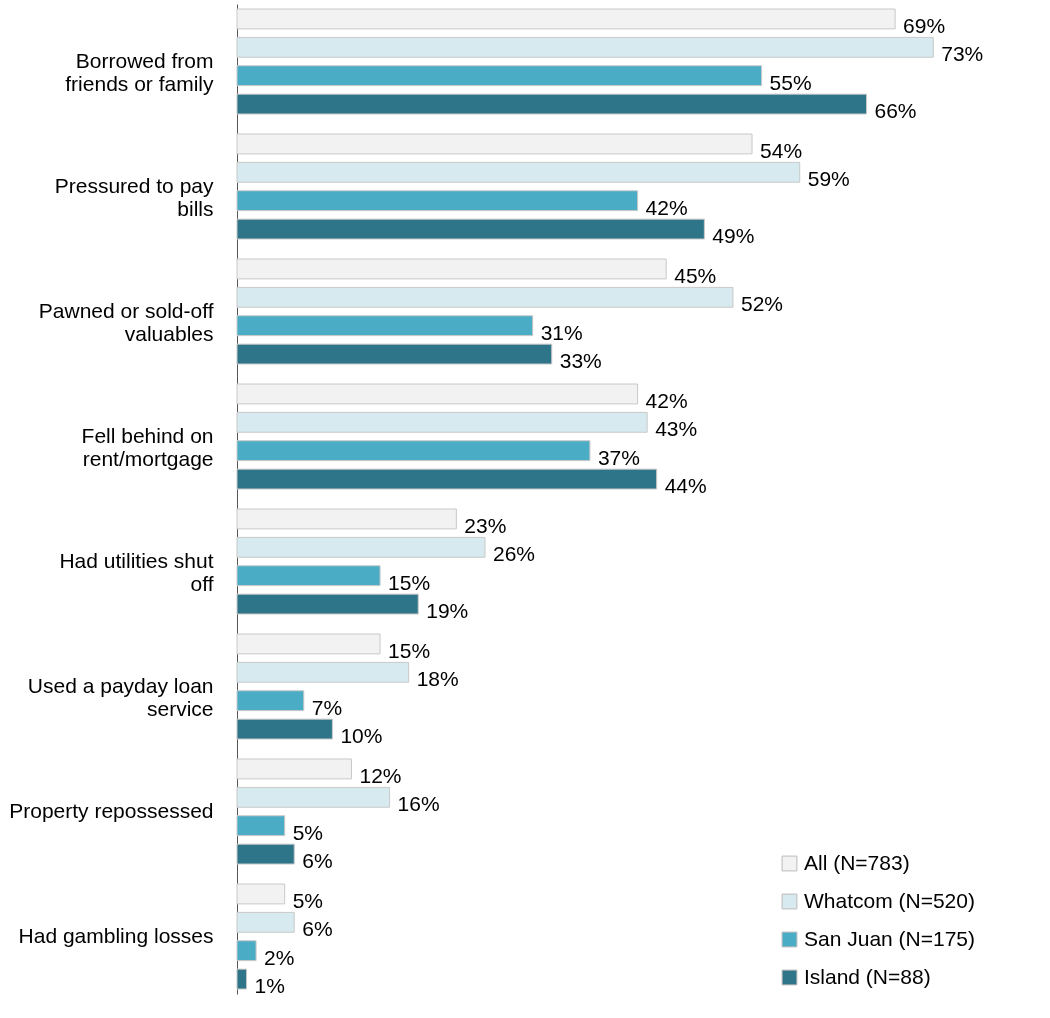 The image size is (1050, 1018). Describe the element at coordinates (857, 862) in the screenshot. I see `legend-label: All (N=783)` at that location.